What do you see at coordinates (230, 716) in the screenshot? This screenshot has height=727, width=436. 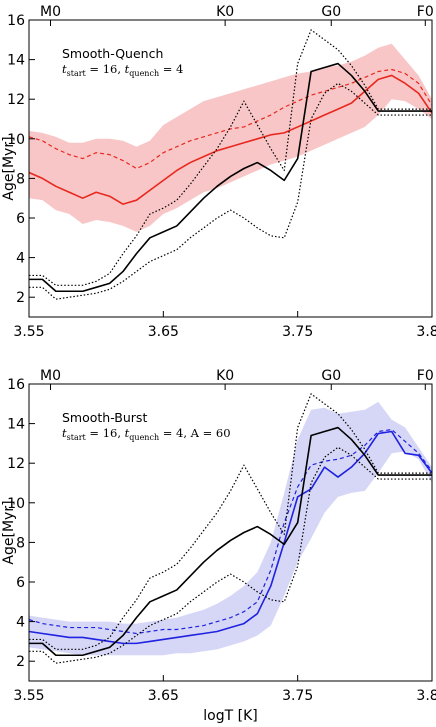 I see `x-axis-label: logT [K]` at bounding box center [230, 716].